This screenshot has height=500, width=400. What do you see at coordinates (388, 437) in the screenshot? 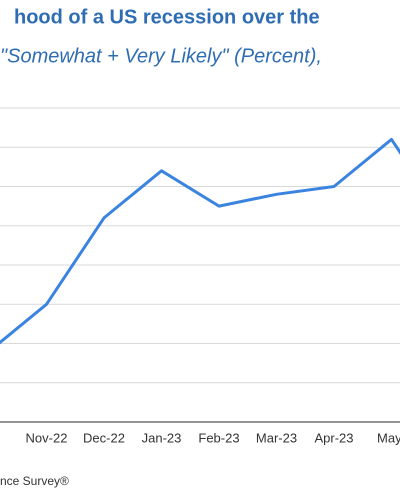
I see `x-tick-label: May-` at bounding box center [388, 437].